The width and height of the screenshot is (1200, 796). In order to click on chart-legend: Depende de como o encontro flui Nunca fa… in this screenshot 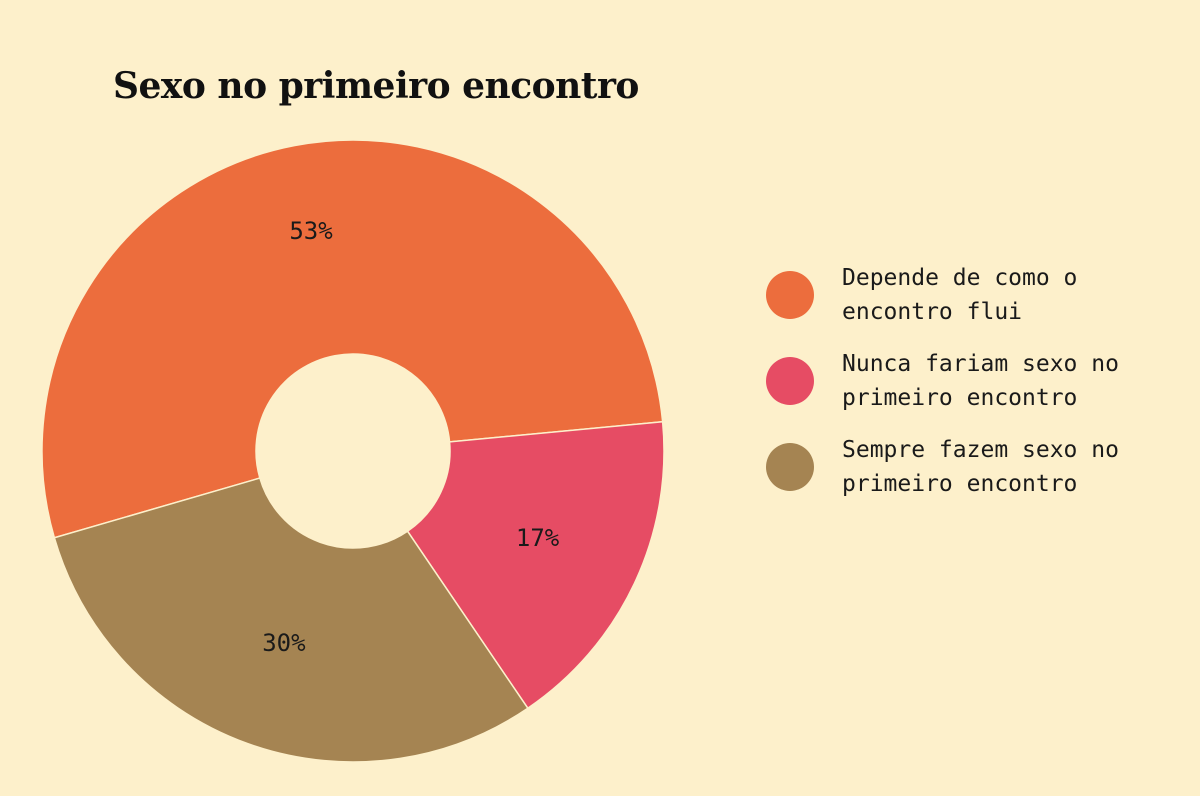, I will do `click(976, 391)`.